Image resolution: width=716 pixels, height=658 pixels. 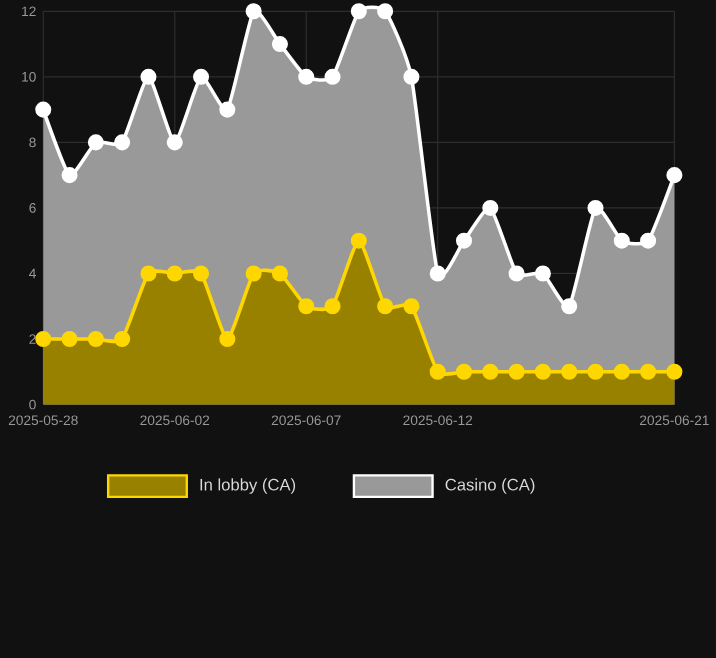 What do you see at coordinates (490, 486) in the screenshot?
I see `legend-label: Casino (CA)` at bounding box center [490, 486].